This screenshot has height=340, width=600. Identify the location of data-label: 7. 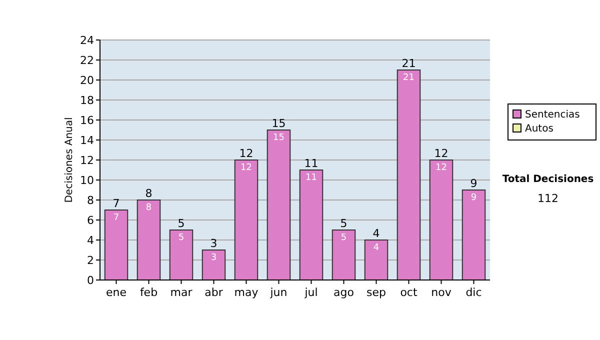
(116, 218).